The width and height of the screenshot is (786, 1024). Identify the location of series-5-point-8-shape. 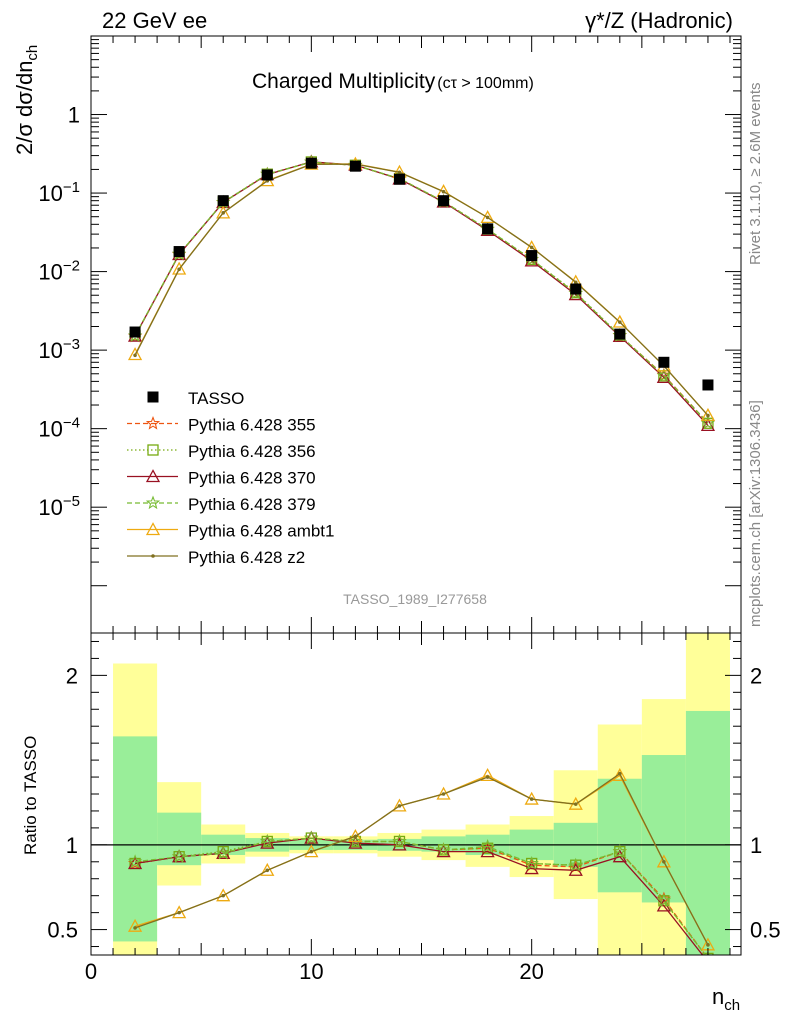
(487, 217).